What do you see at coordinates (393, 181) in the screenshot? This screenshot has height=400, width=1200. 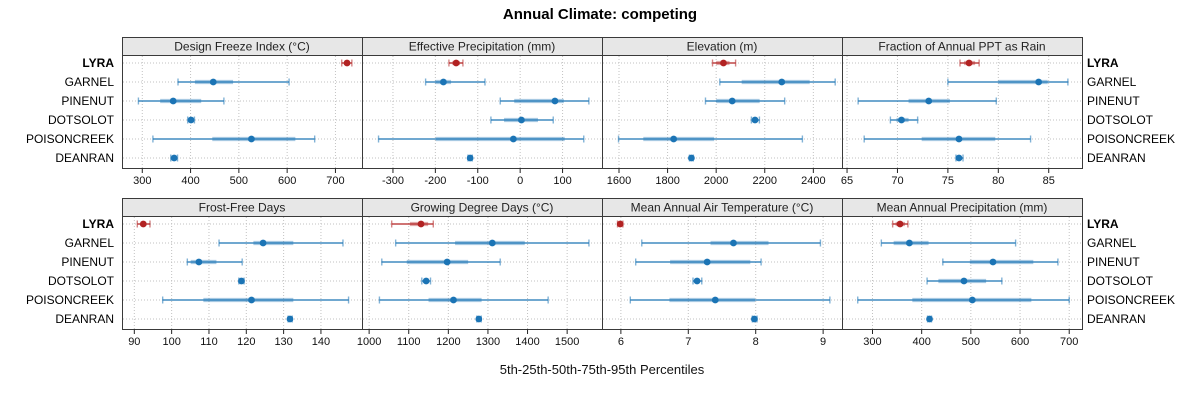 I see `axis-tick-label: -300` at bounding box center [393, 181].